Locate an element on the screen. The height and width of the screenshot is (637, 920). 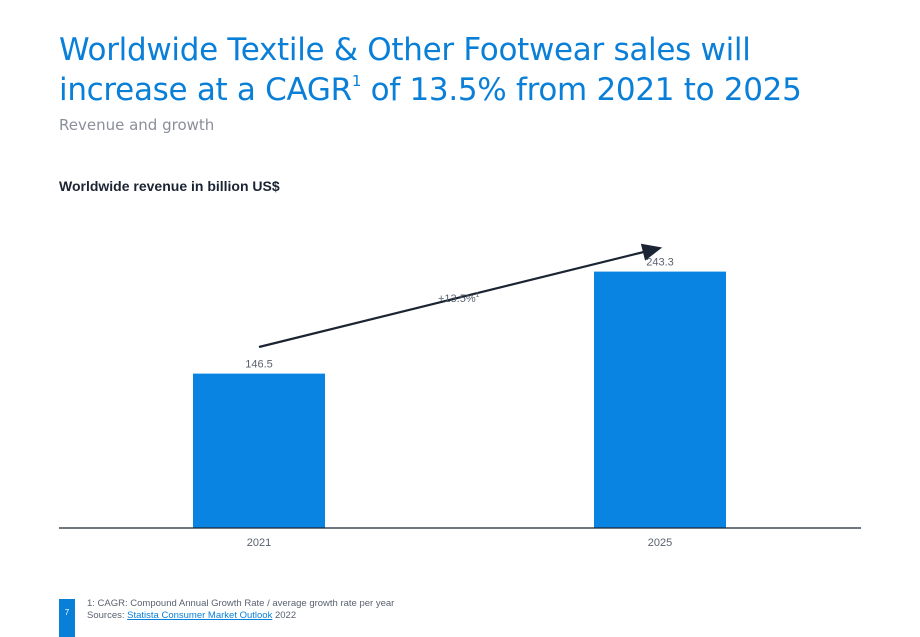
value-label-2025: 243.3 is located at coordinates (660, 263).